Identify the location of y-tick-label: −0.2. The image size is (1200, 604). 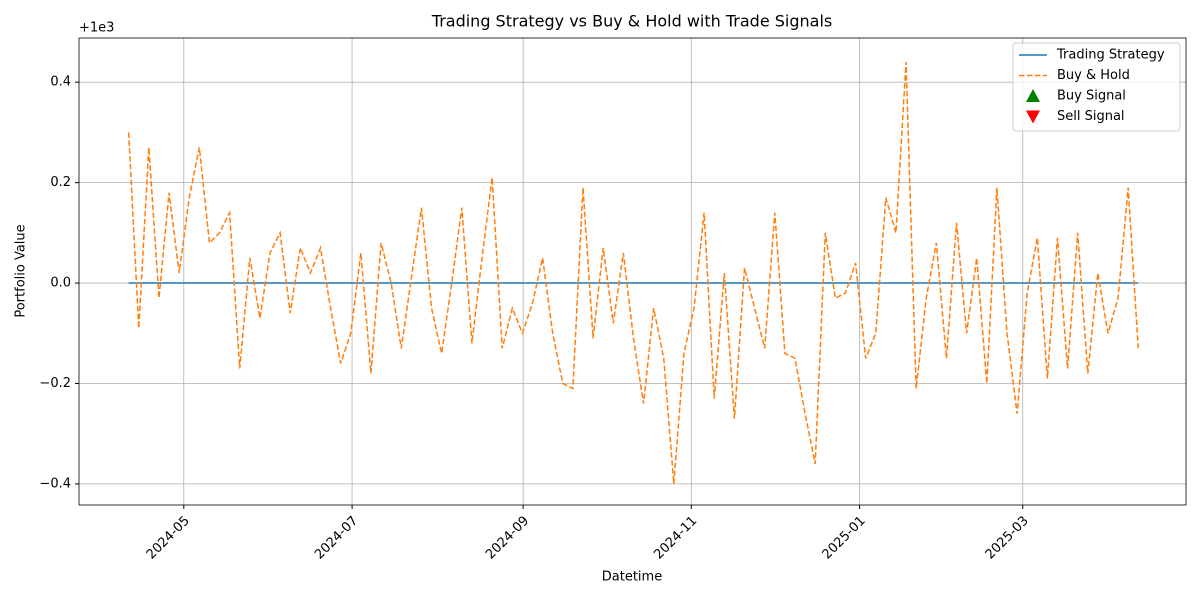
(55, 383).